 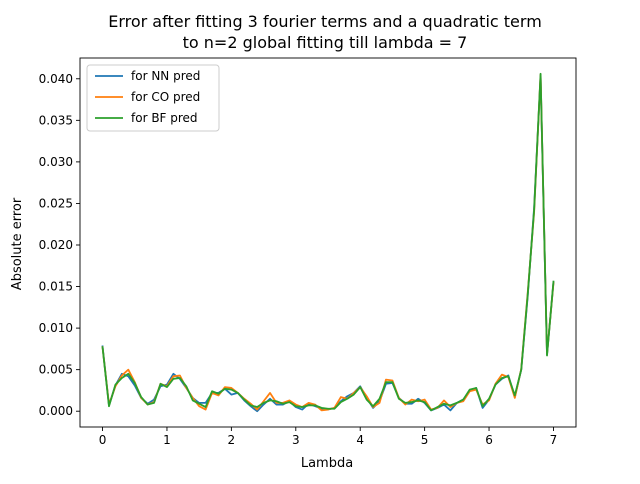 What do you see at coordinates (165, 97) in the screenshot?
I see `legend-label: for CO pred` at bounding box center [165, 97].